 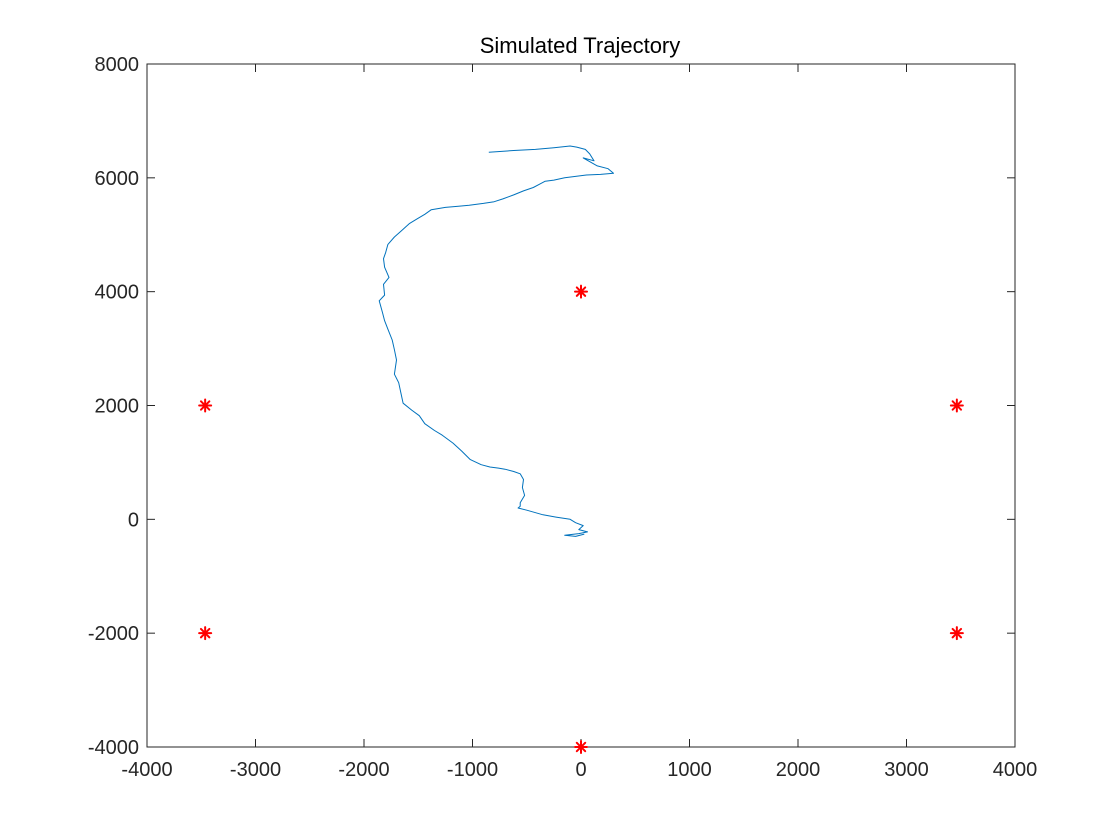 What do you see at coordinates (113, 748) in the screenshot?
I see `y-tick-label: -4000` at bounding box center [113, 748].